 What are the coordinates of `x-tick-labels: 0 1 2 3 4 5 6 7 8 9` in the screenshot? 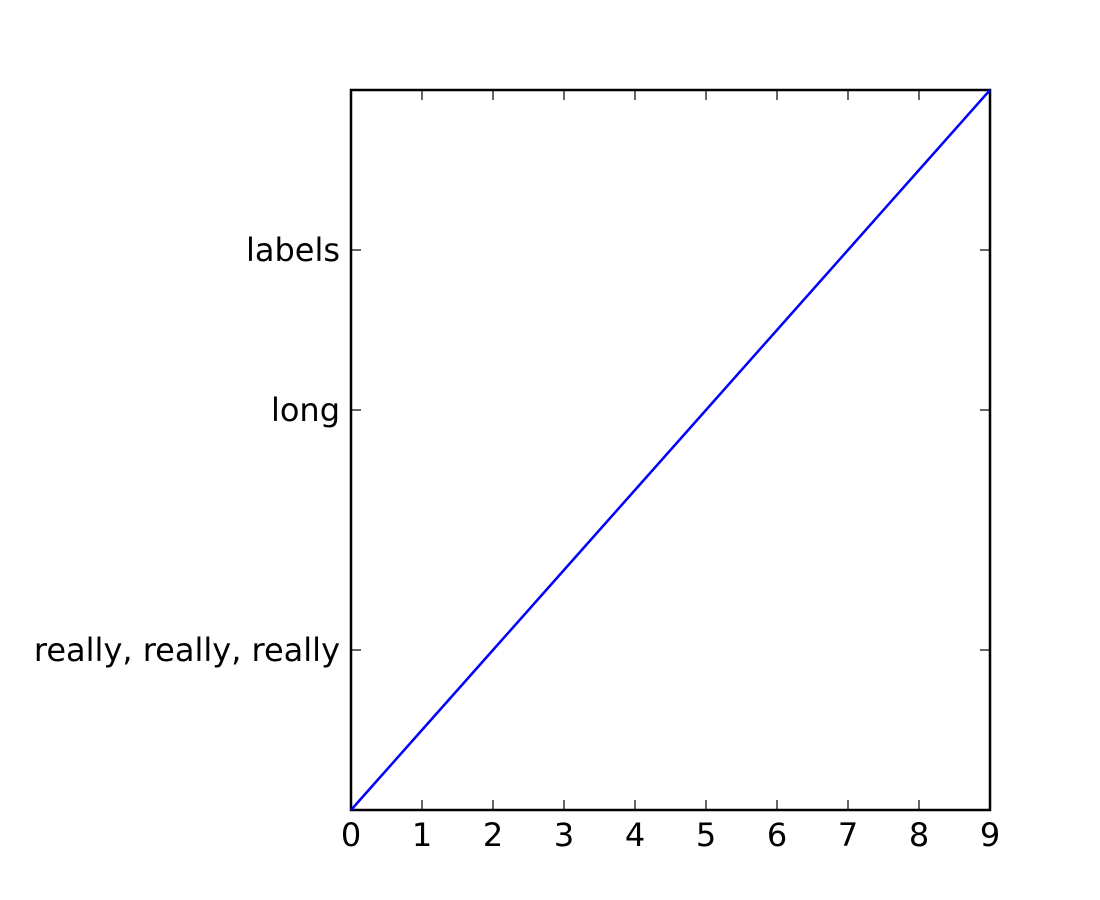 It's located at (670, 835).